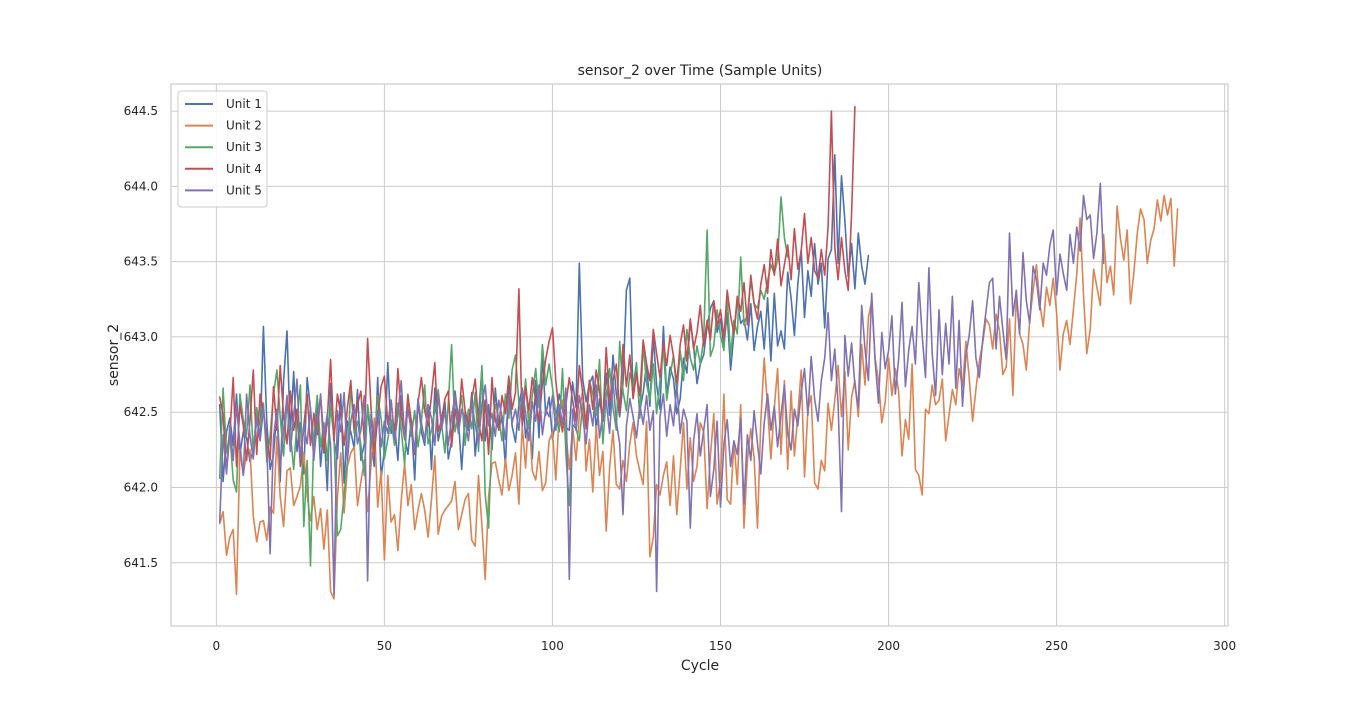  Describe the element at coordinates (141, 262) in the screenshot. I see `y-tick-label: 643.5` at that location.